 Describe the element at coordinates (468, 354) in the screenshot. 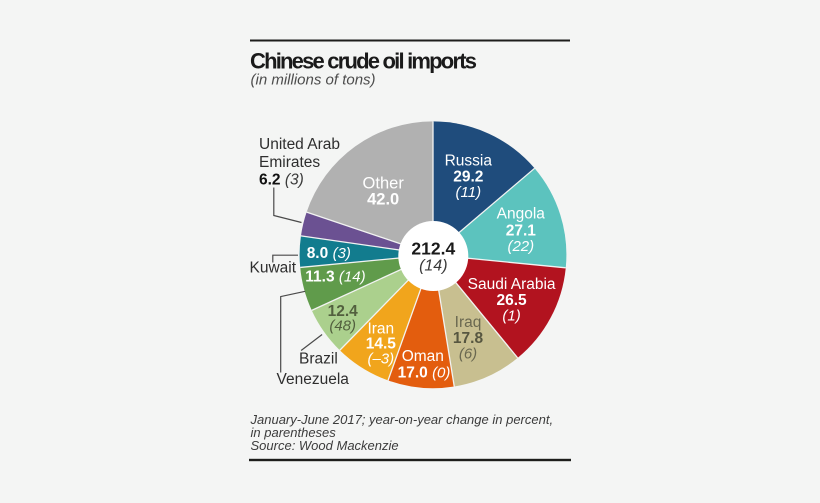

I see `svg-text: (6)` at that location.